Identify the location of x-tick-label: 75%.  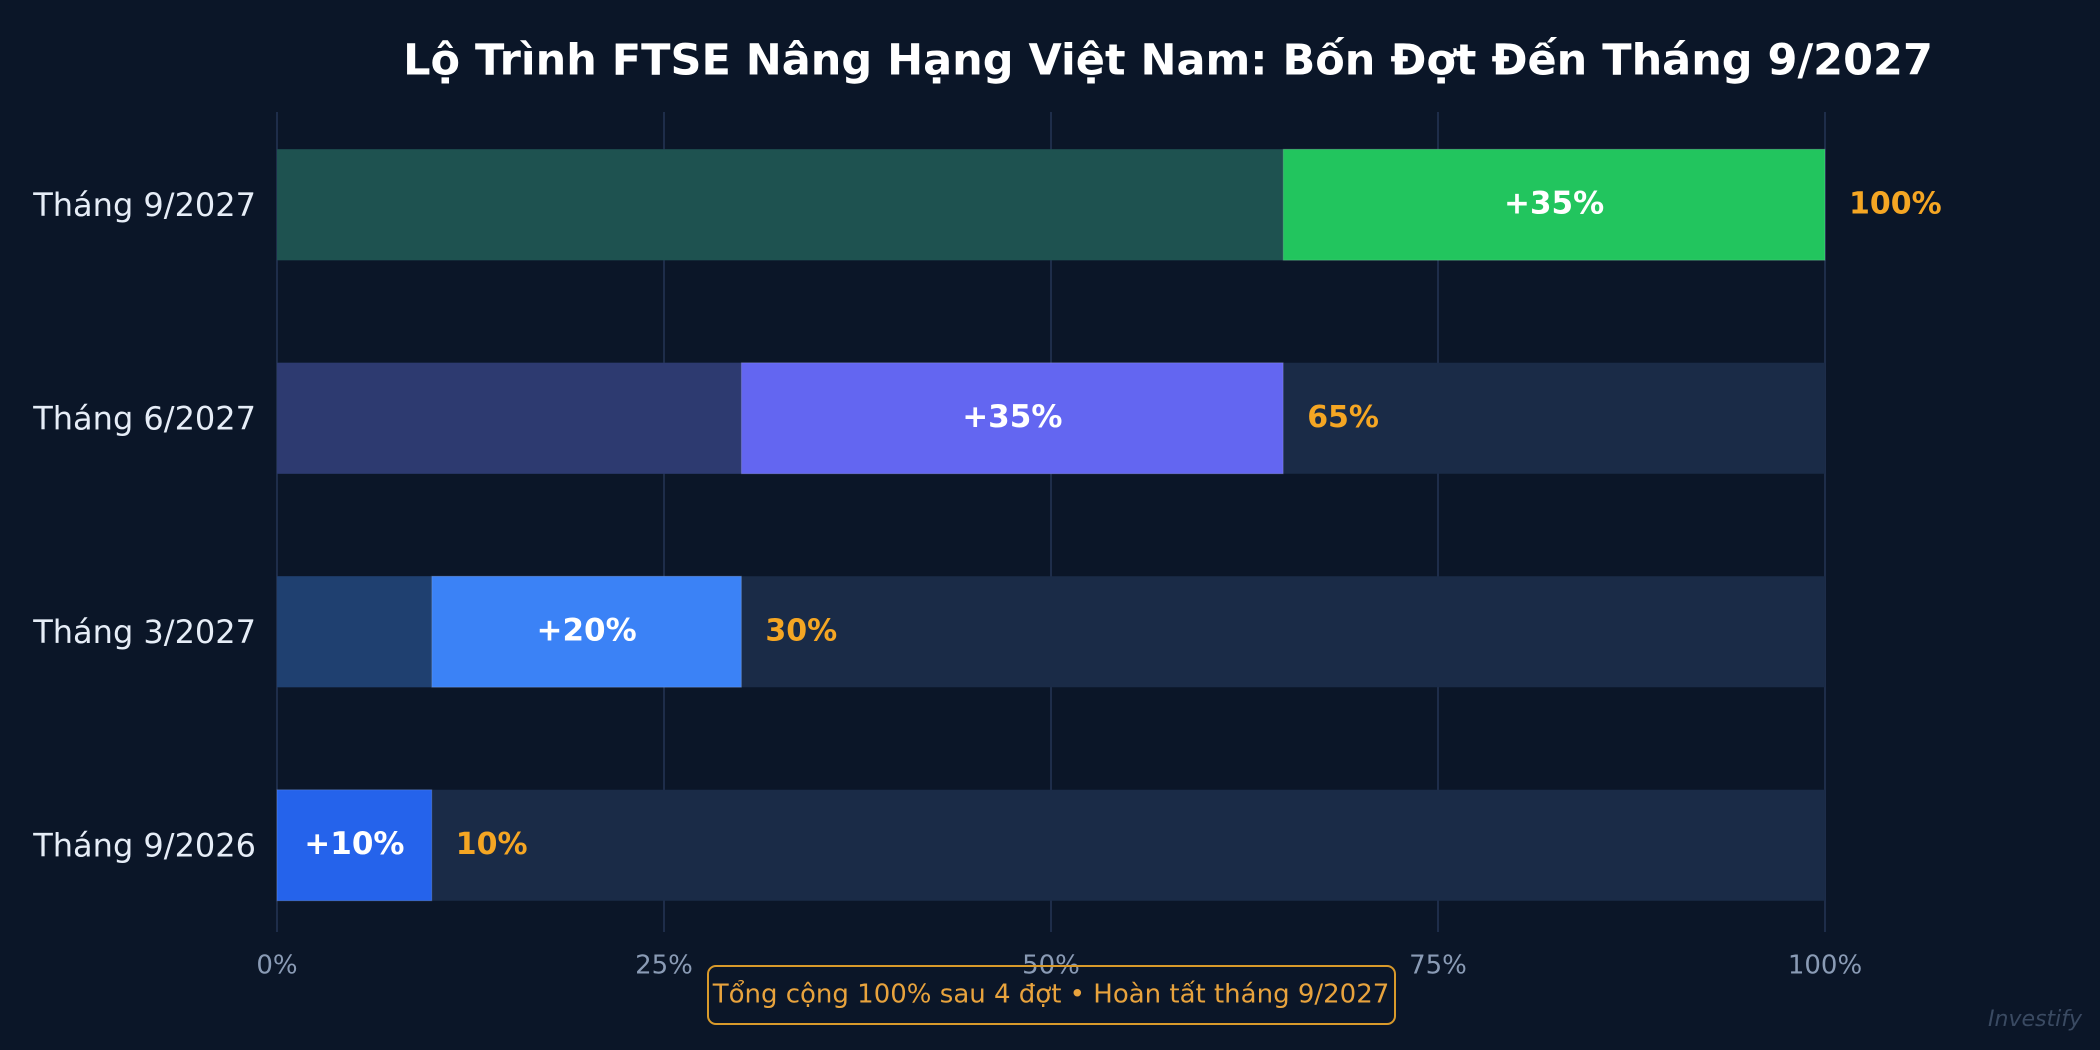
(1438, 966).